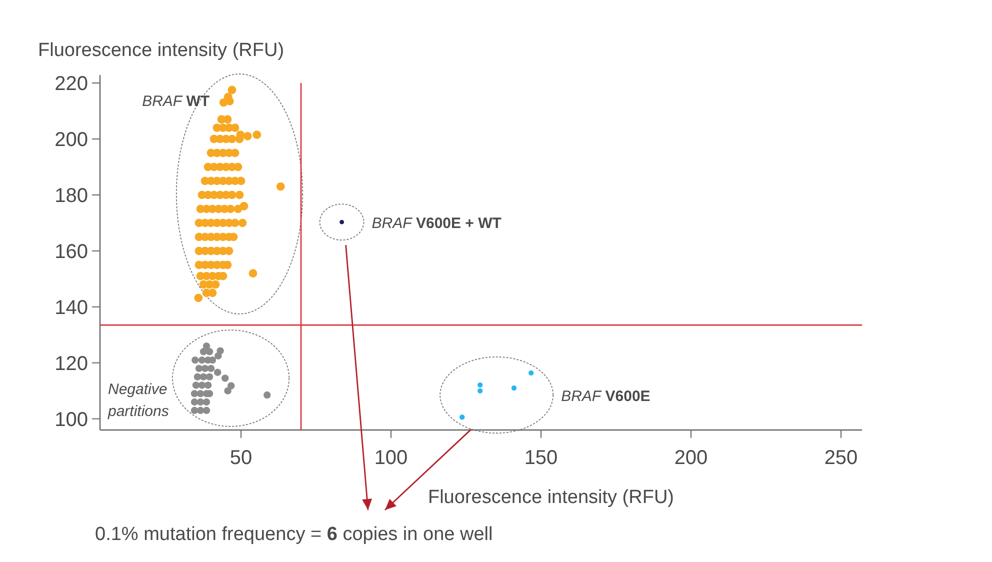 The width and height of the screenshot is (992, 562). What do you see at coordinates (71, 307) in the screenshot?
I see `y-tick-label: 140` at bounding box center [71, 307].